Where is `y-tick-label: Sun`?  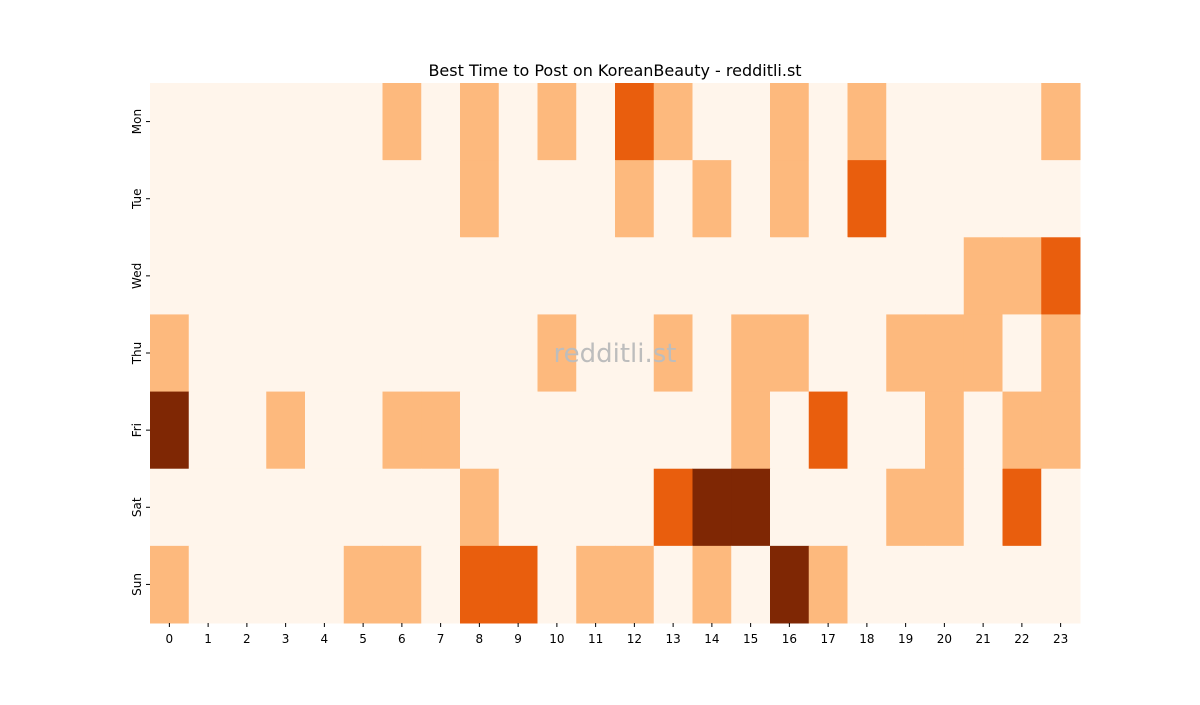
y-tick-label: Sun is located at coordinates (137, 584).